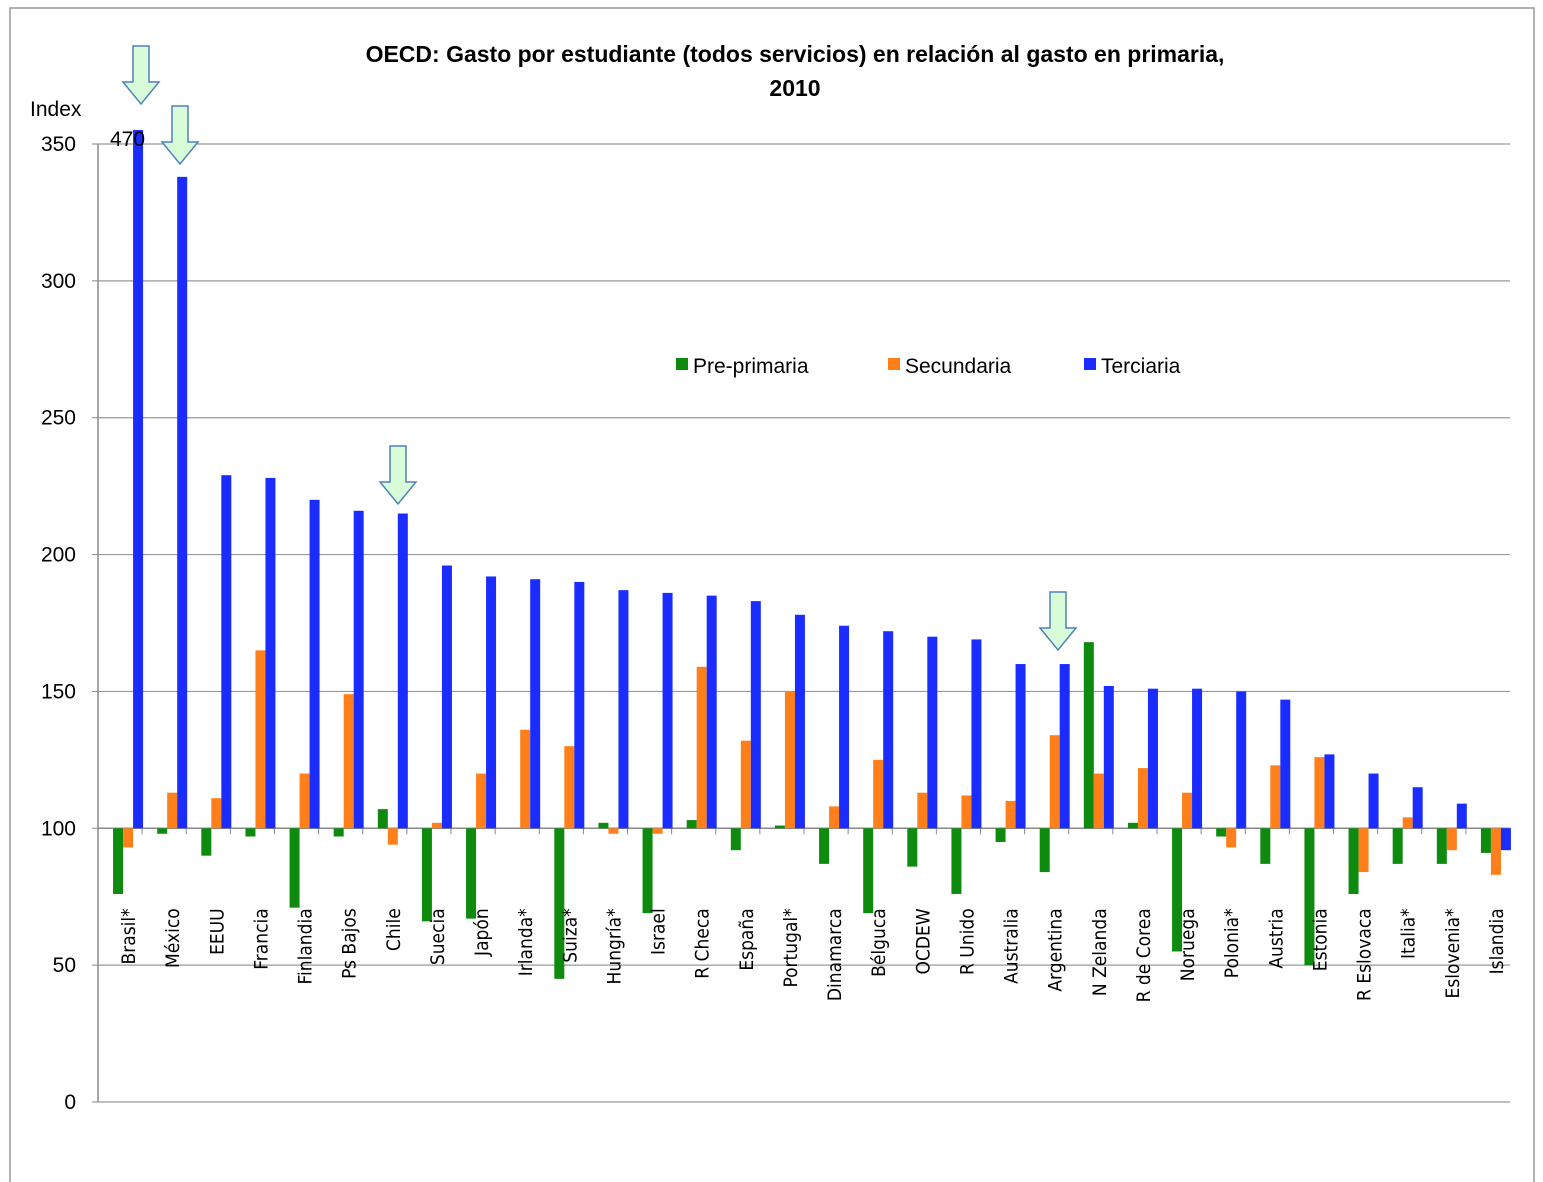  What do you see at coordinates (58, 828) in the screenshot?
I see `y-tick-label: 100` at bounding box center [58, 828].